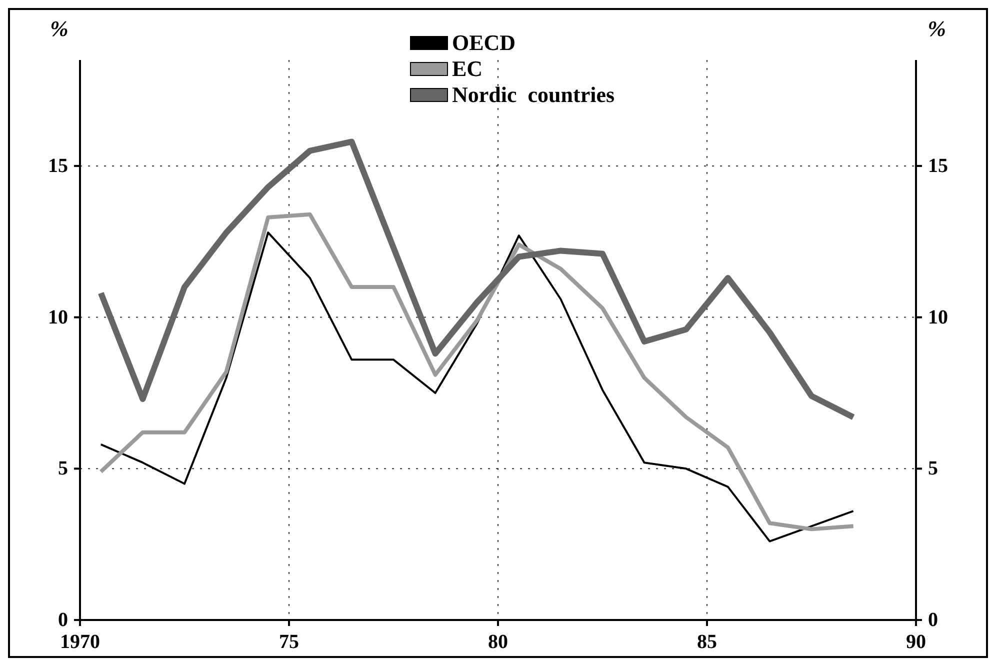 This screenshot has width=998, height=667. Describe the element at coordinates (916, 642) in the screenshot. I see `x-tick-label: 90` at that location.